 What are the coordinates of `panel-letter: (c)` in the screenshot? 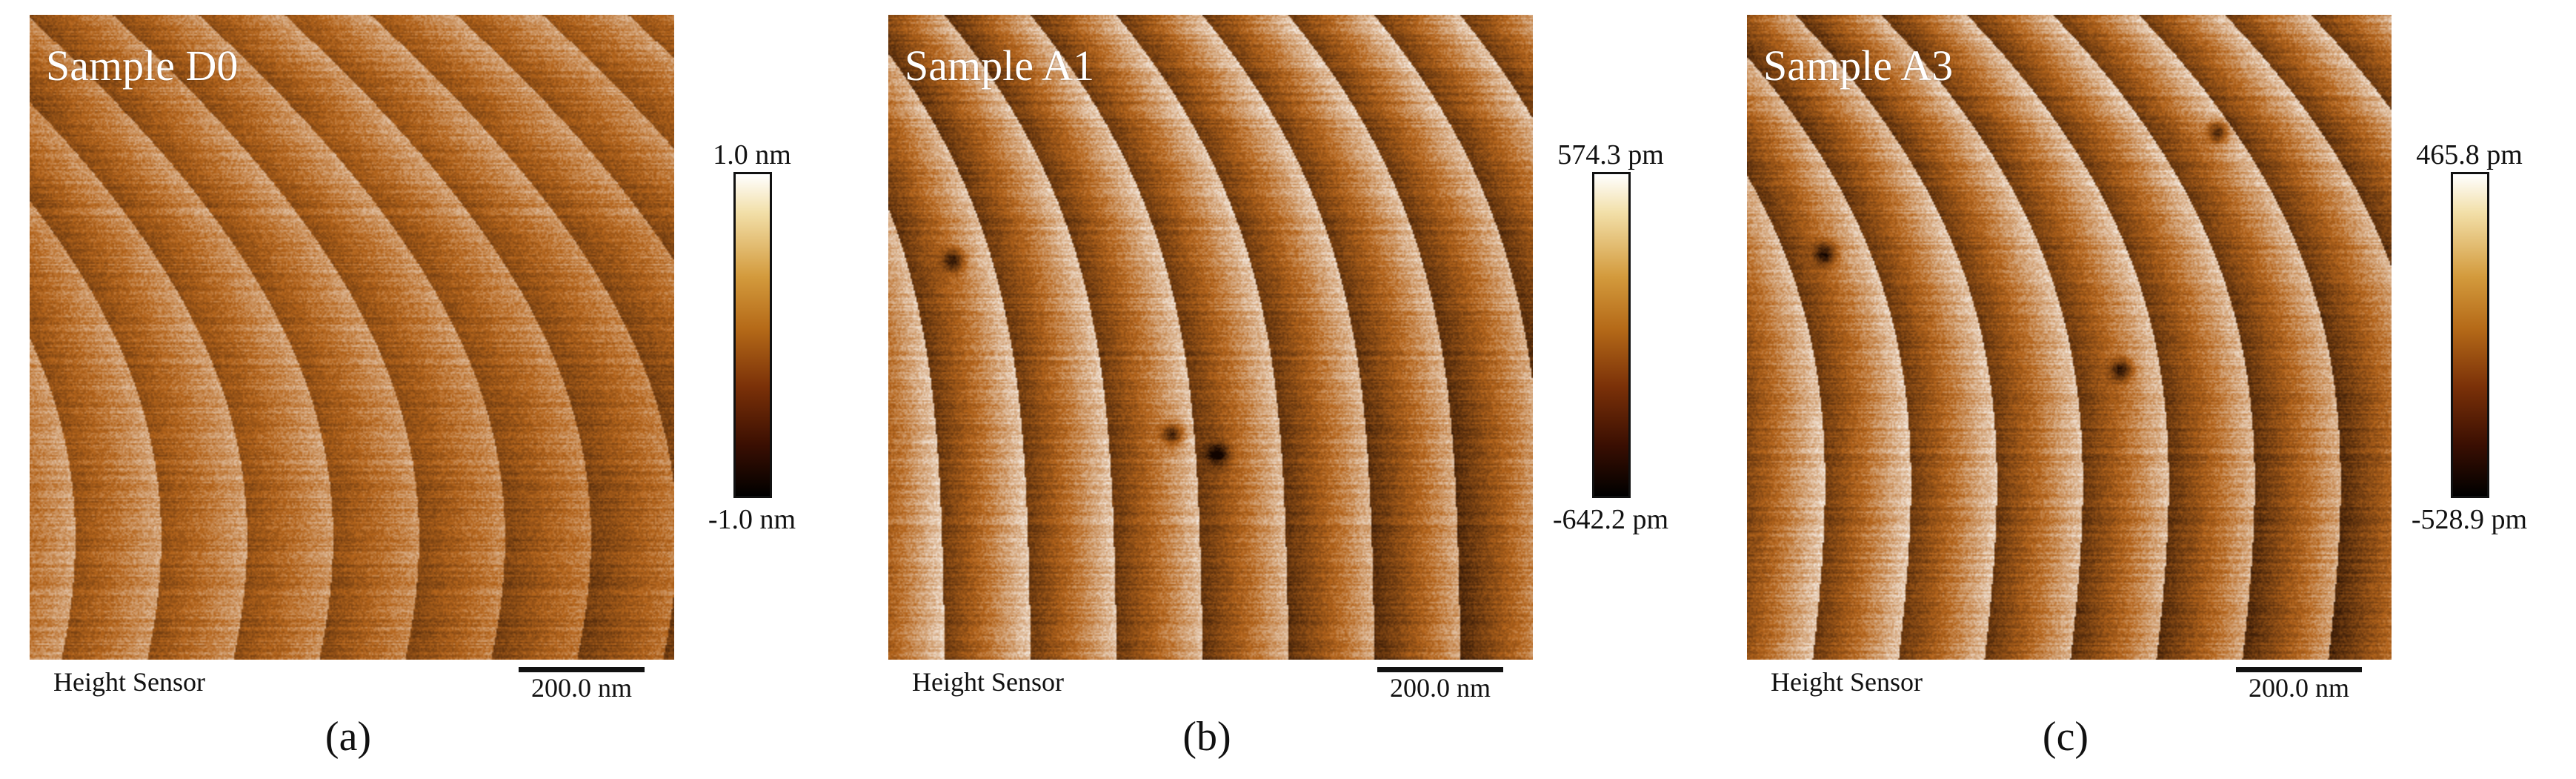 It's located at (2065, 737).